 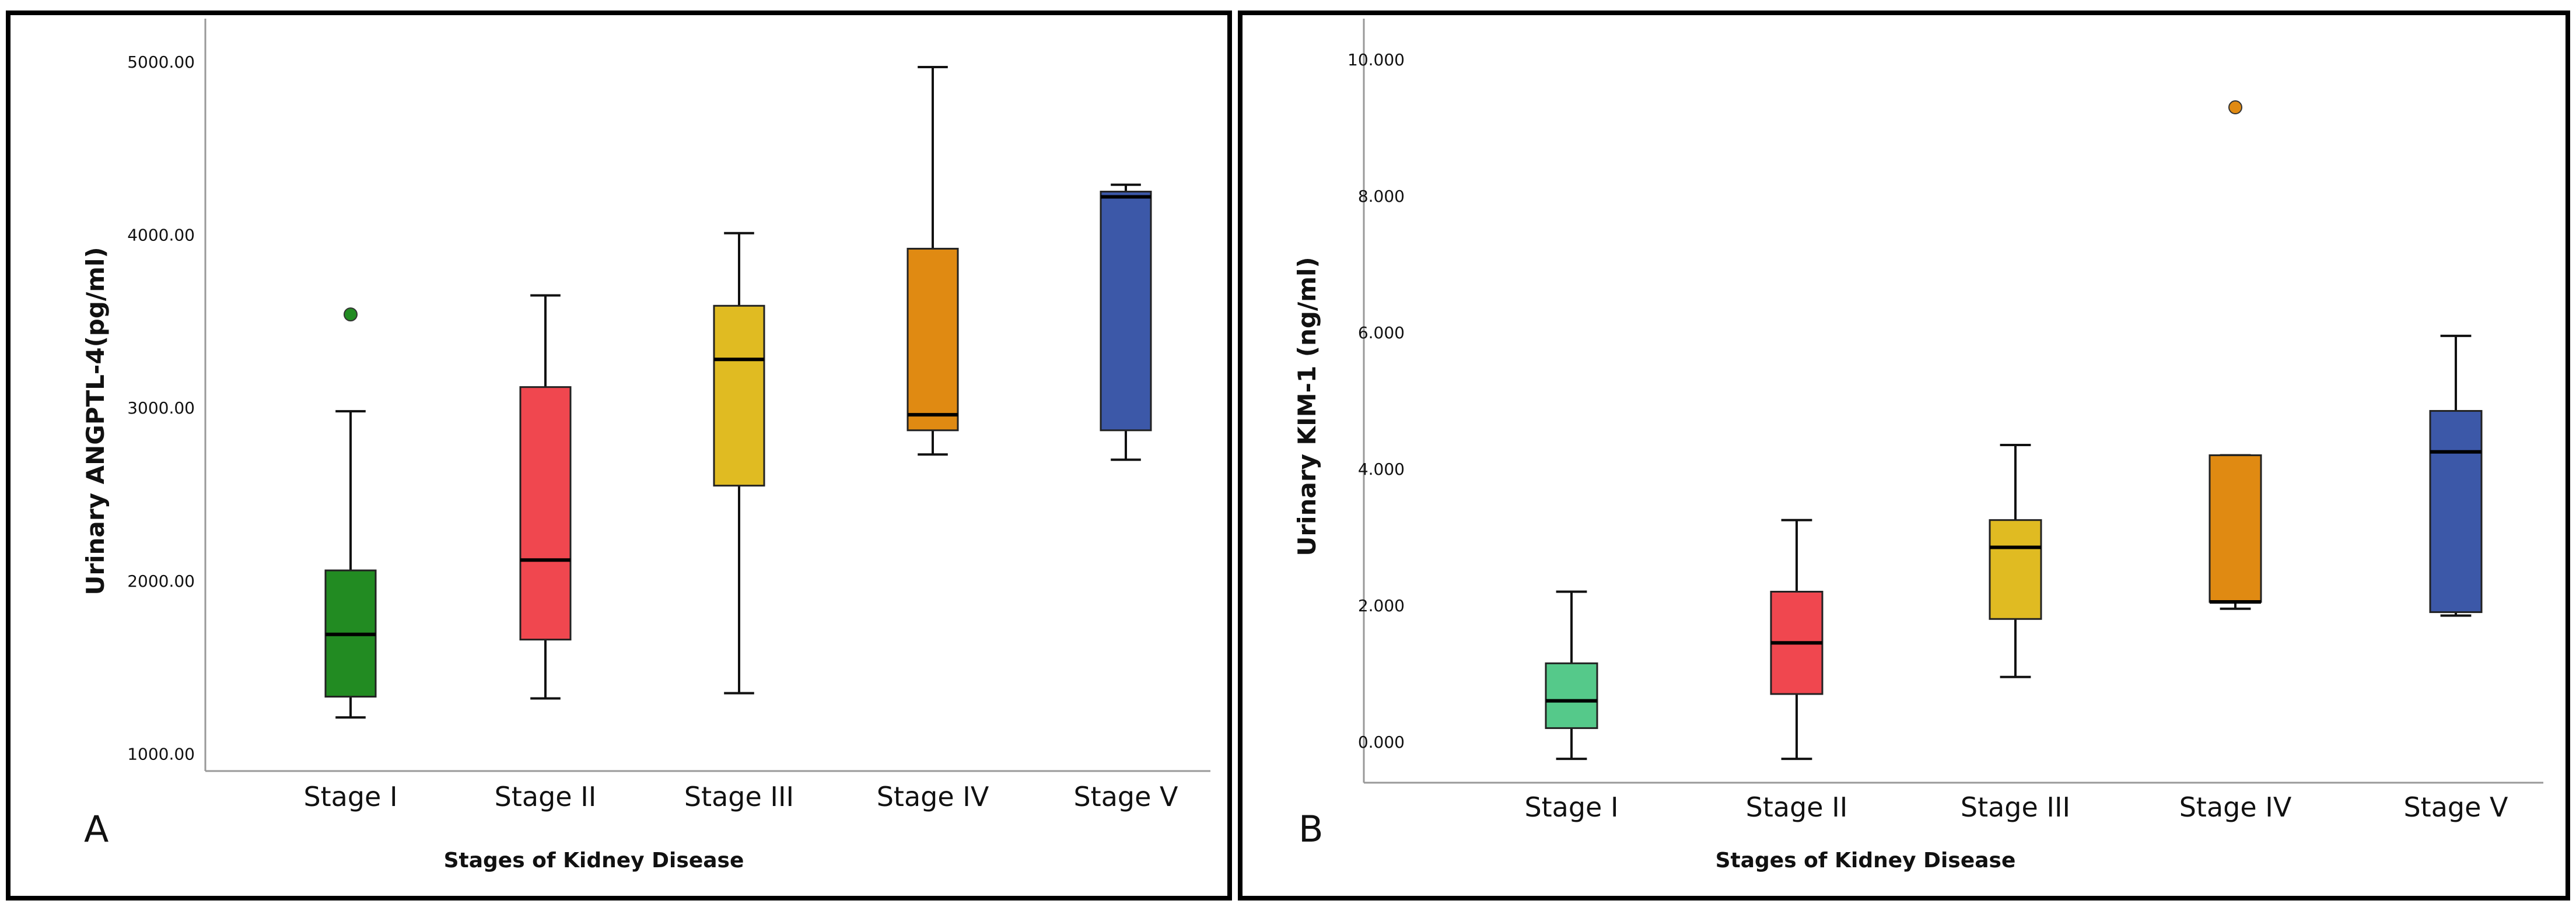 What do you see at coordinates (161, 235) in the screenshot?
I see `panel-a-y-tick-label: 4000.00` at bounding box center [161, 235].